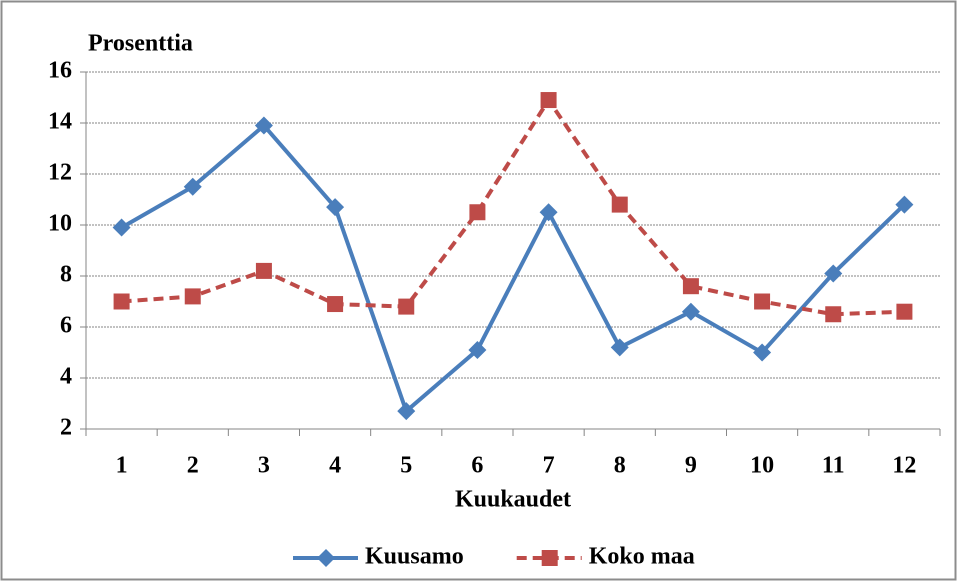 The height and width of the screenshot is (581, 957). What do you see at coordinates (477, 466) in the screenshot?
I see `x-tick-label: 6` at bounding box center [477, 466].